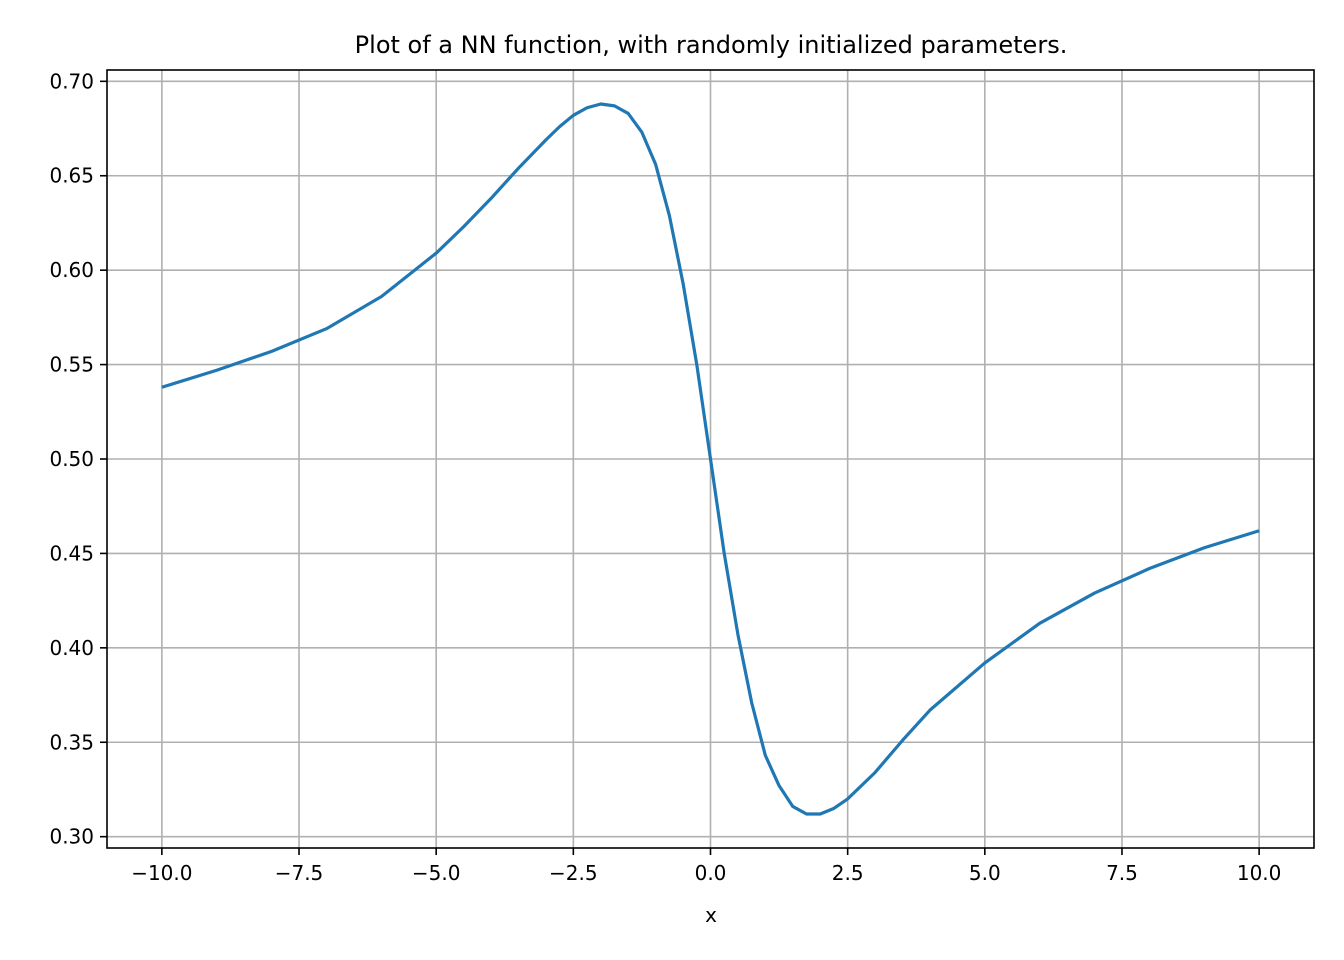  What do you see at coordinates (436, 873) in the screenshot?
I see `x-tick-label: −5.0` at bounding box center [436, 873].